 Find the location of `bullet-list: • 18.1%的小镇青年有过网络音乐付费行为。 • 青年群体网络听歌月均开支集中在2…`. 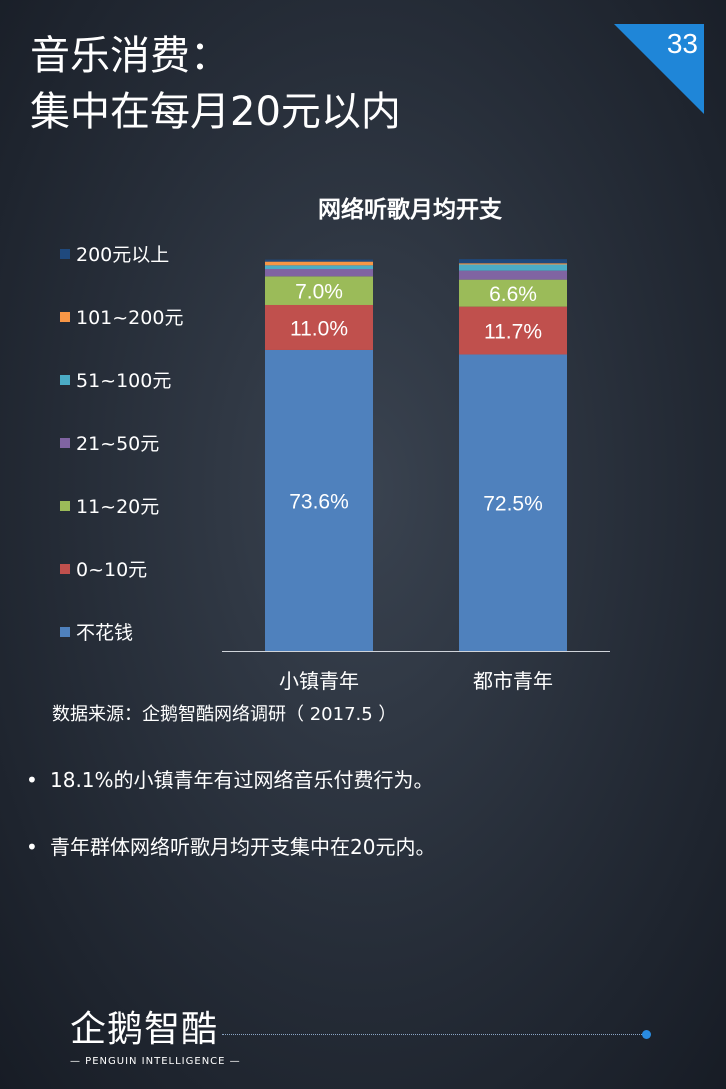

bullet-list: • 18.1%的小镇青年有过网络音乐付费行为。 • 青年群体网络听歌月均开支集中在2… is located at coordinates (230, 831).